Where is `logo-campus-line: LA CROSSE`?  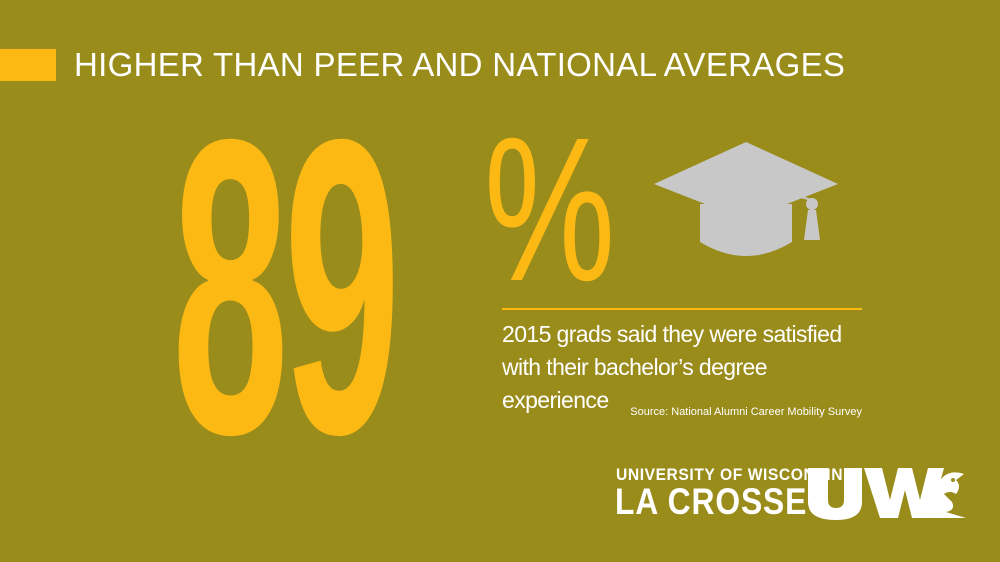
logo-campus-line: LA CROSSE is located at coordinates (711, 501).